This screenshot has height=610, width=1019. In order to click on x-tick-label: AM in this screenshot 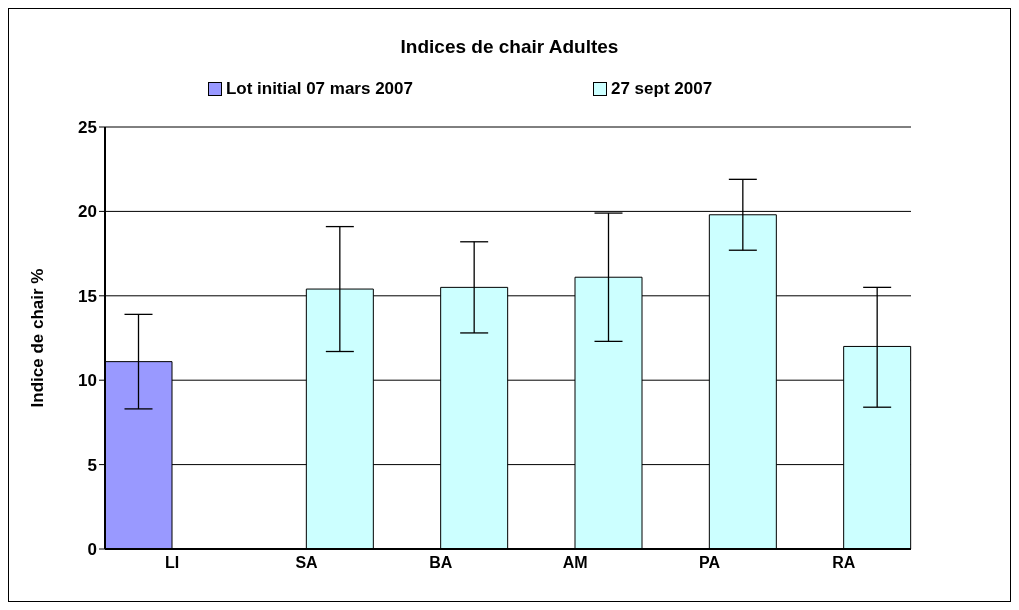, I will do `click(575, 563)`.